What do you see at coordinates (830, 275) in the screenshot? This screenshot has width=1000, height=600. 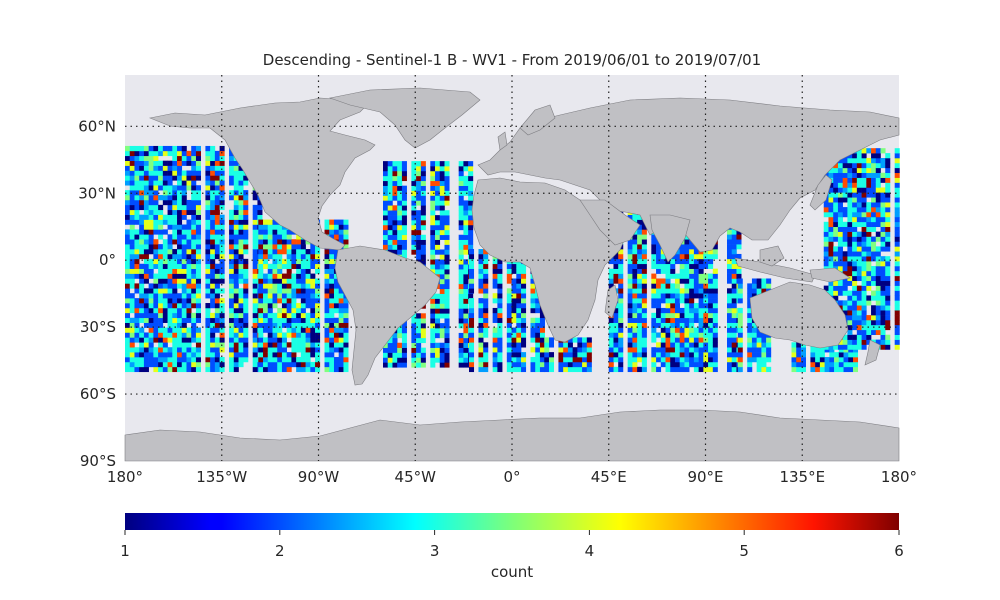 I see `new-guinea` at bounding box center [830, 275].